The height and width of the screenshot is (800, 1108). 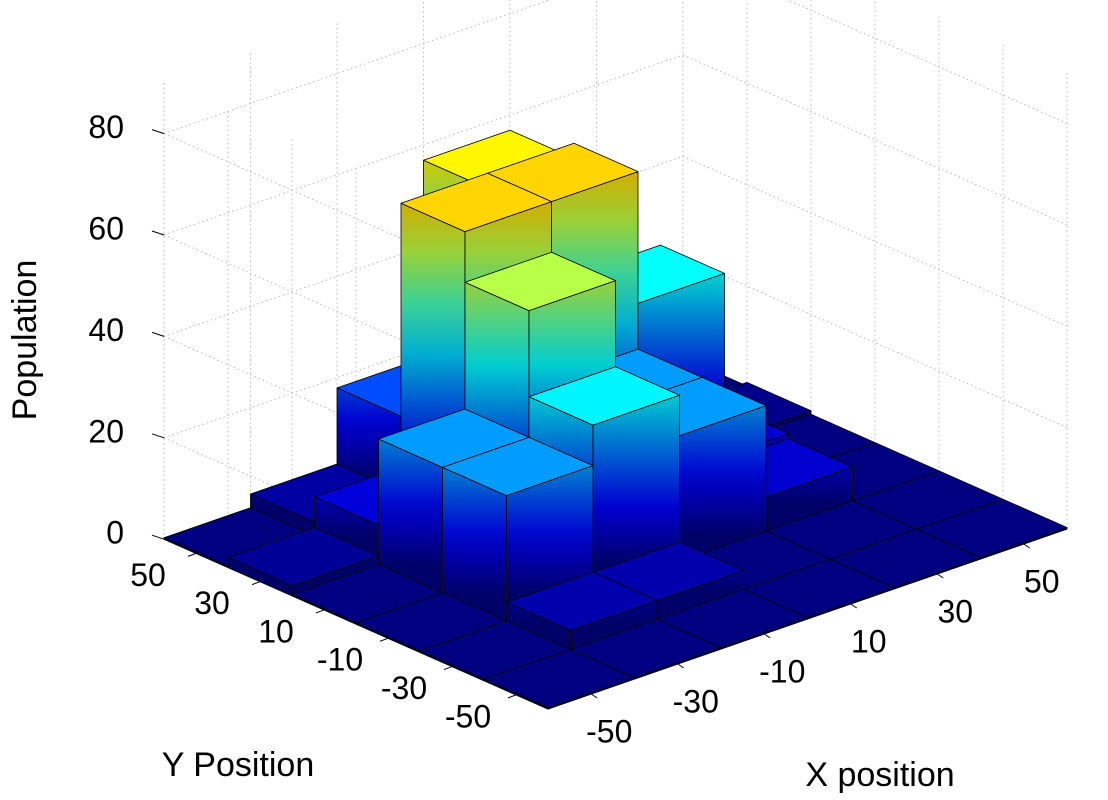 What do you see at coordinates (106, 127) in the screenshot?
I see `z-tick-label: 80` at bounding box center [106, 127].